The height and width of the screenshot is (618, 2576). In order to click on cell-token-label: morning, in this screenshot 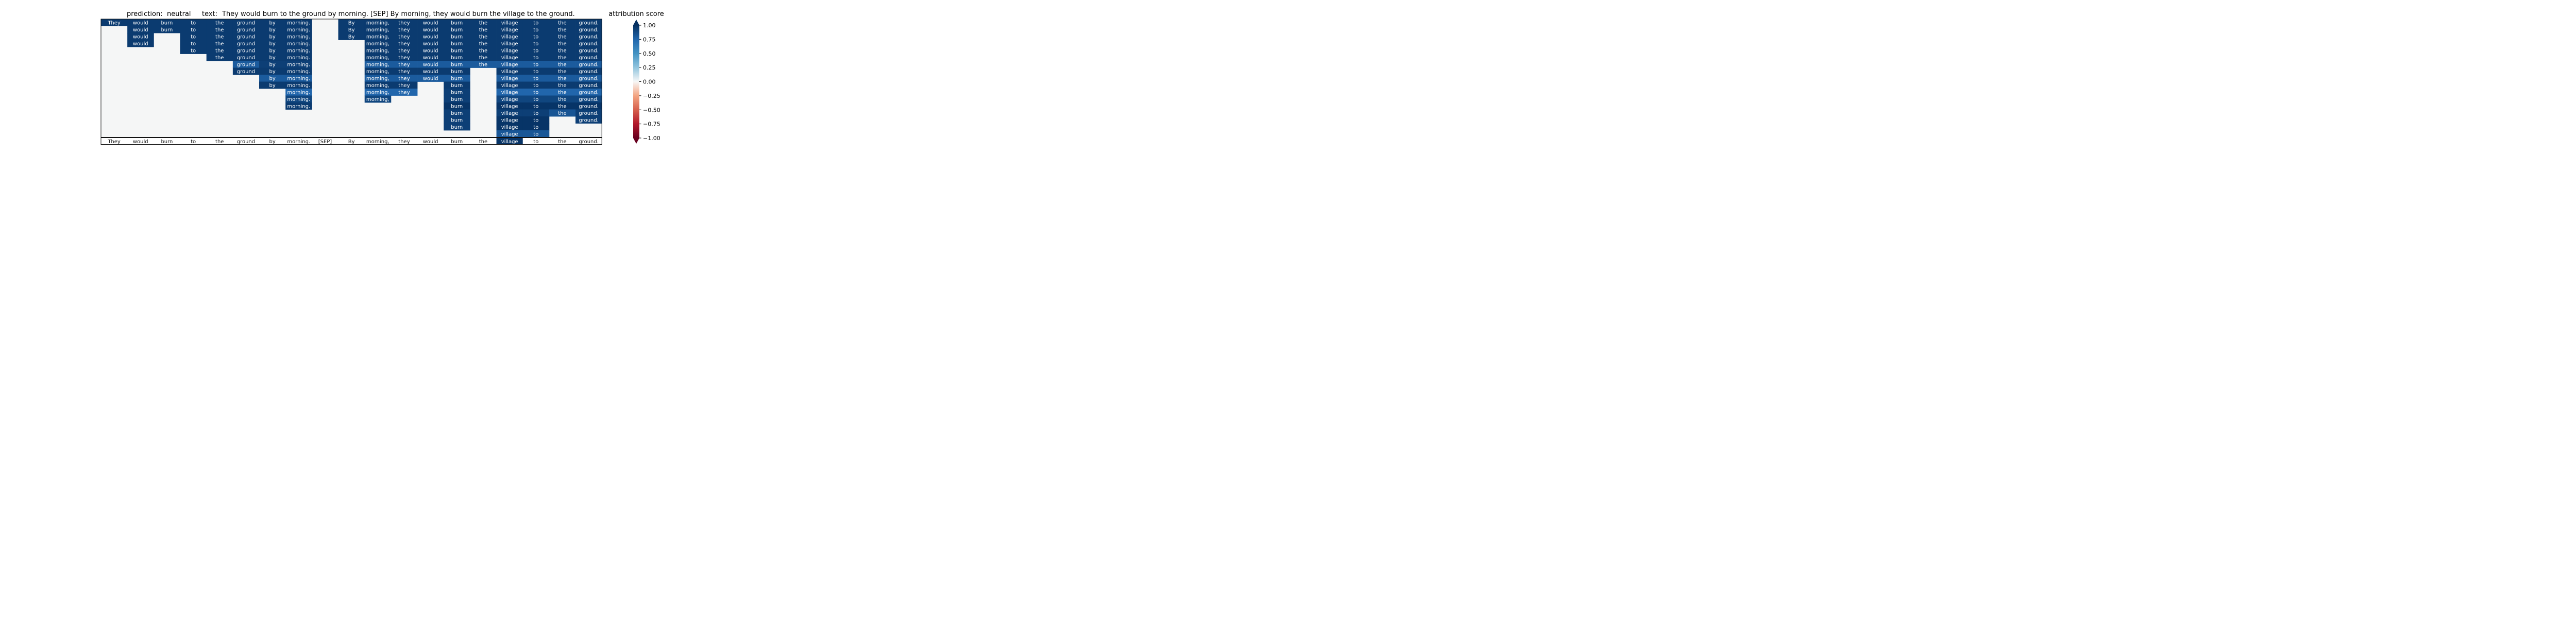, I will do `click(377, 100)`.